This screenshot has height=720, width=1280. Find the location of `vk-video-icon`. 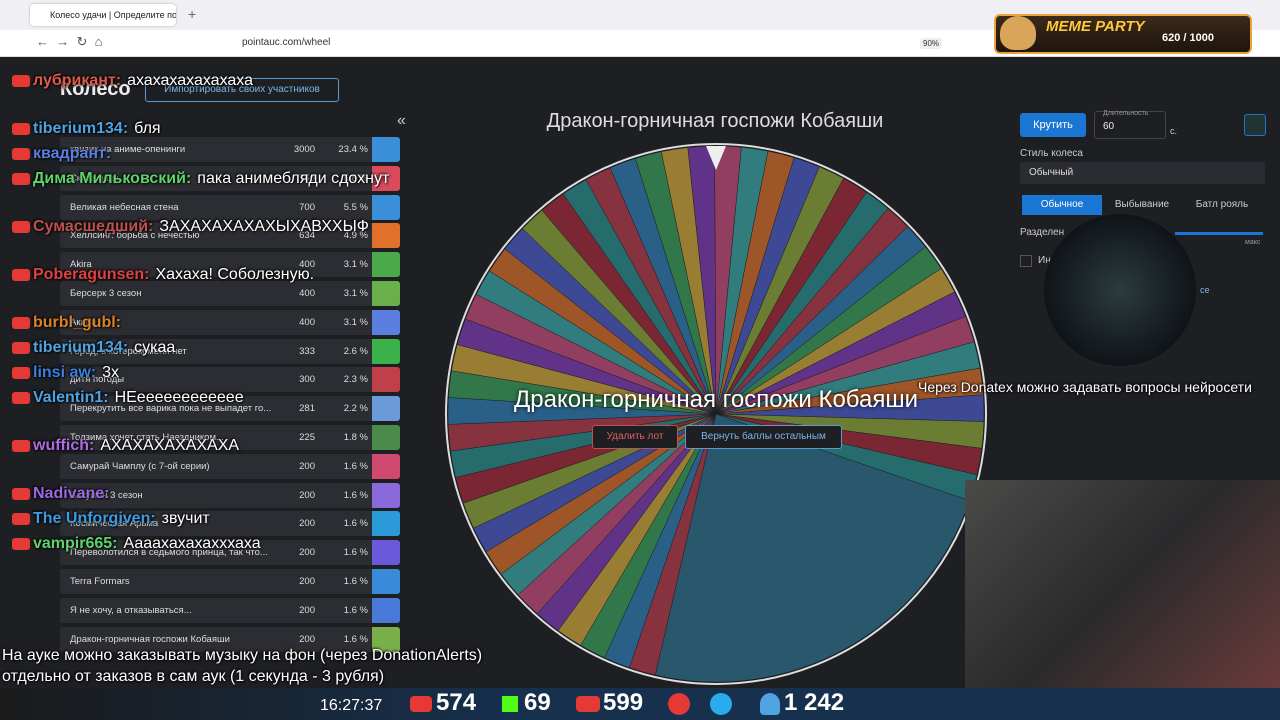

vk-video-icon is located at coordinates (679, 704).